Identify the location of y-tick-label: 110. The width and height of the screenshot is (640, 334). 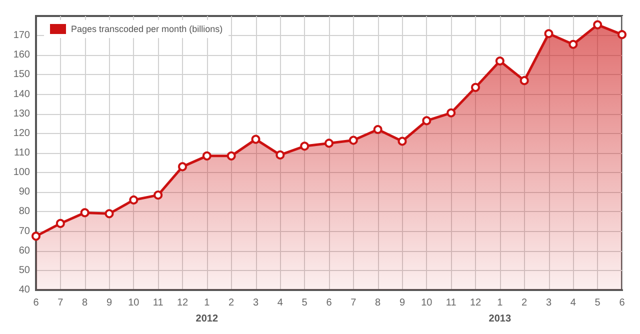
(22, 153).